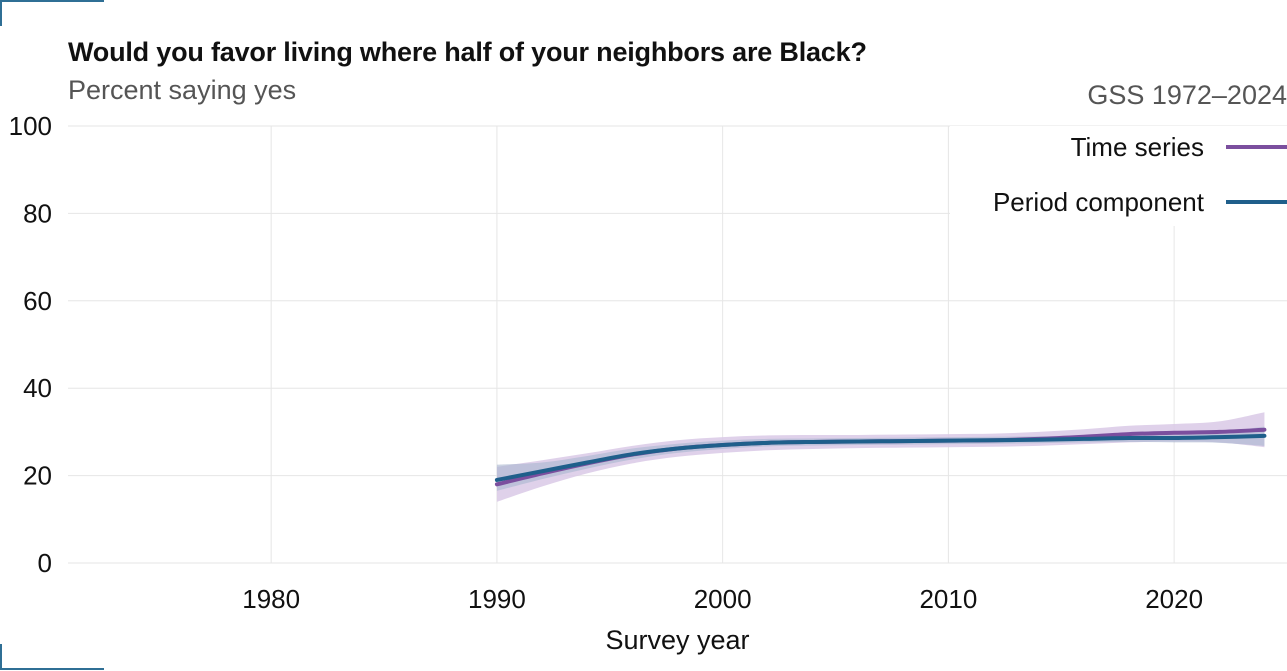  I want to click on y-tick-label-60: 60, so click(37, 301).